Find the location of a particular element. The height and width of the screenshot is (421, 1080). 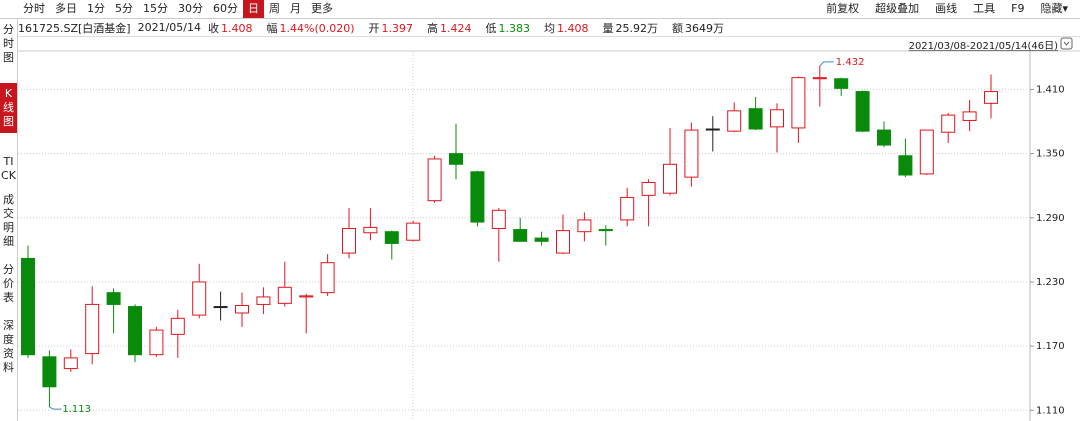

period-tab: 15分 is located at coordinates (155, 8).